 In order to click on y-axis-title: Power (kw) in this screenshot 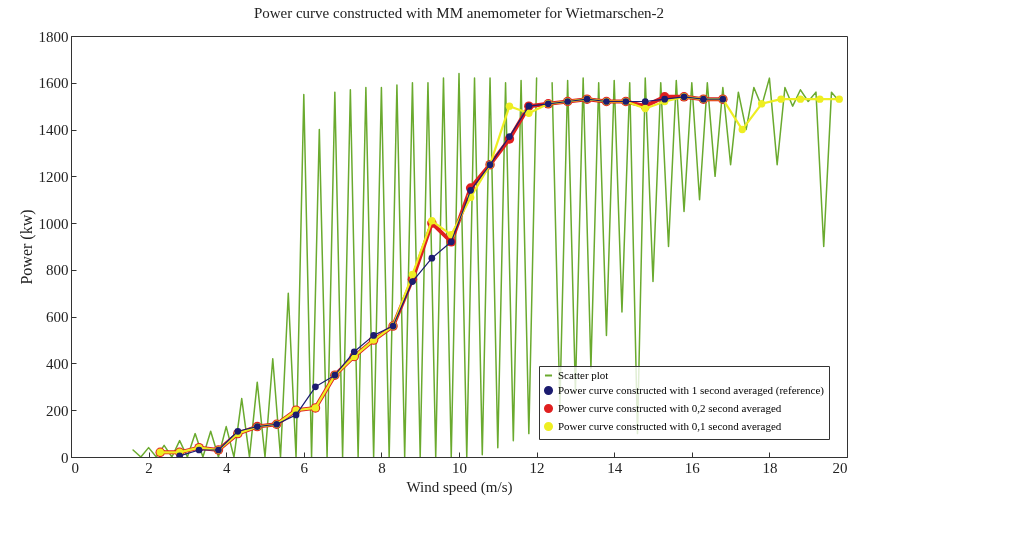, I will do `click(26, 247)`.